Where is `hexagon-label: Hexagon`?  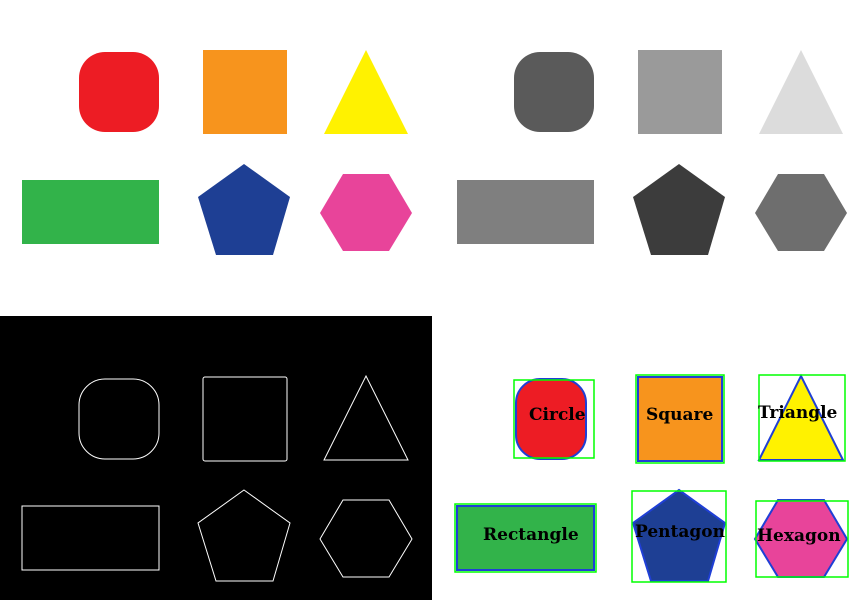
hexagon-label: Hexagon is located at coordinates (799, 536).